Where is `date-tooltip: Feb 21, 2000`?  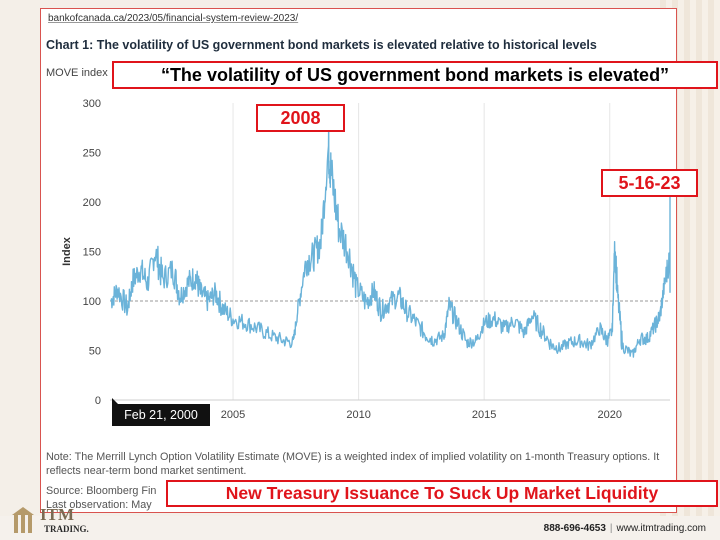
date-tooltip: Feb 21, 2000 is located at coordinates (161, 415).